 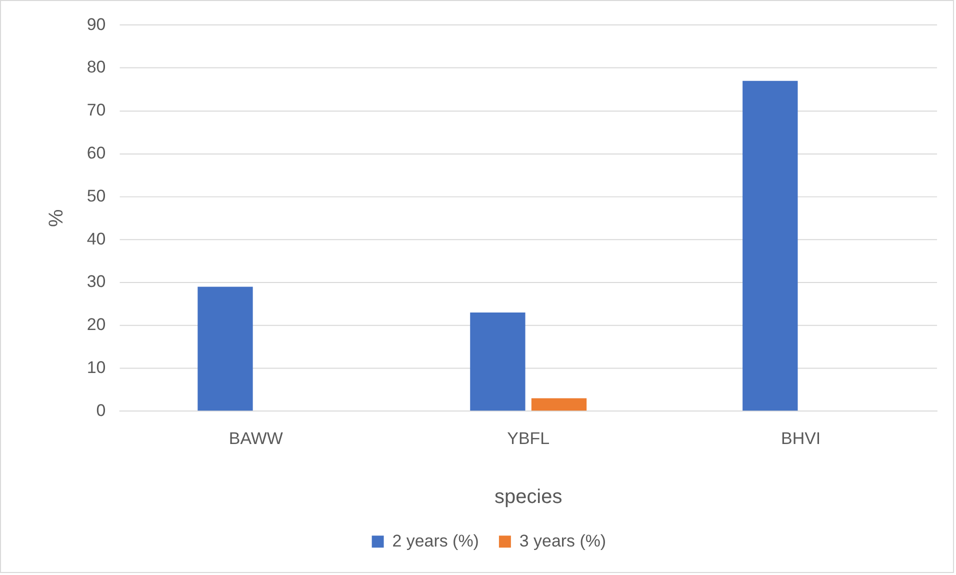 What do you see at coordinates (562, 540) in the screenshot?
I see `legend-label: 3 years (%)` at bounding box center [562, 540].